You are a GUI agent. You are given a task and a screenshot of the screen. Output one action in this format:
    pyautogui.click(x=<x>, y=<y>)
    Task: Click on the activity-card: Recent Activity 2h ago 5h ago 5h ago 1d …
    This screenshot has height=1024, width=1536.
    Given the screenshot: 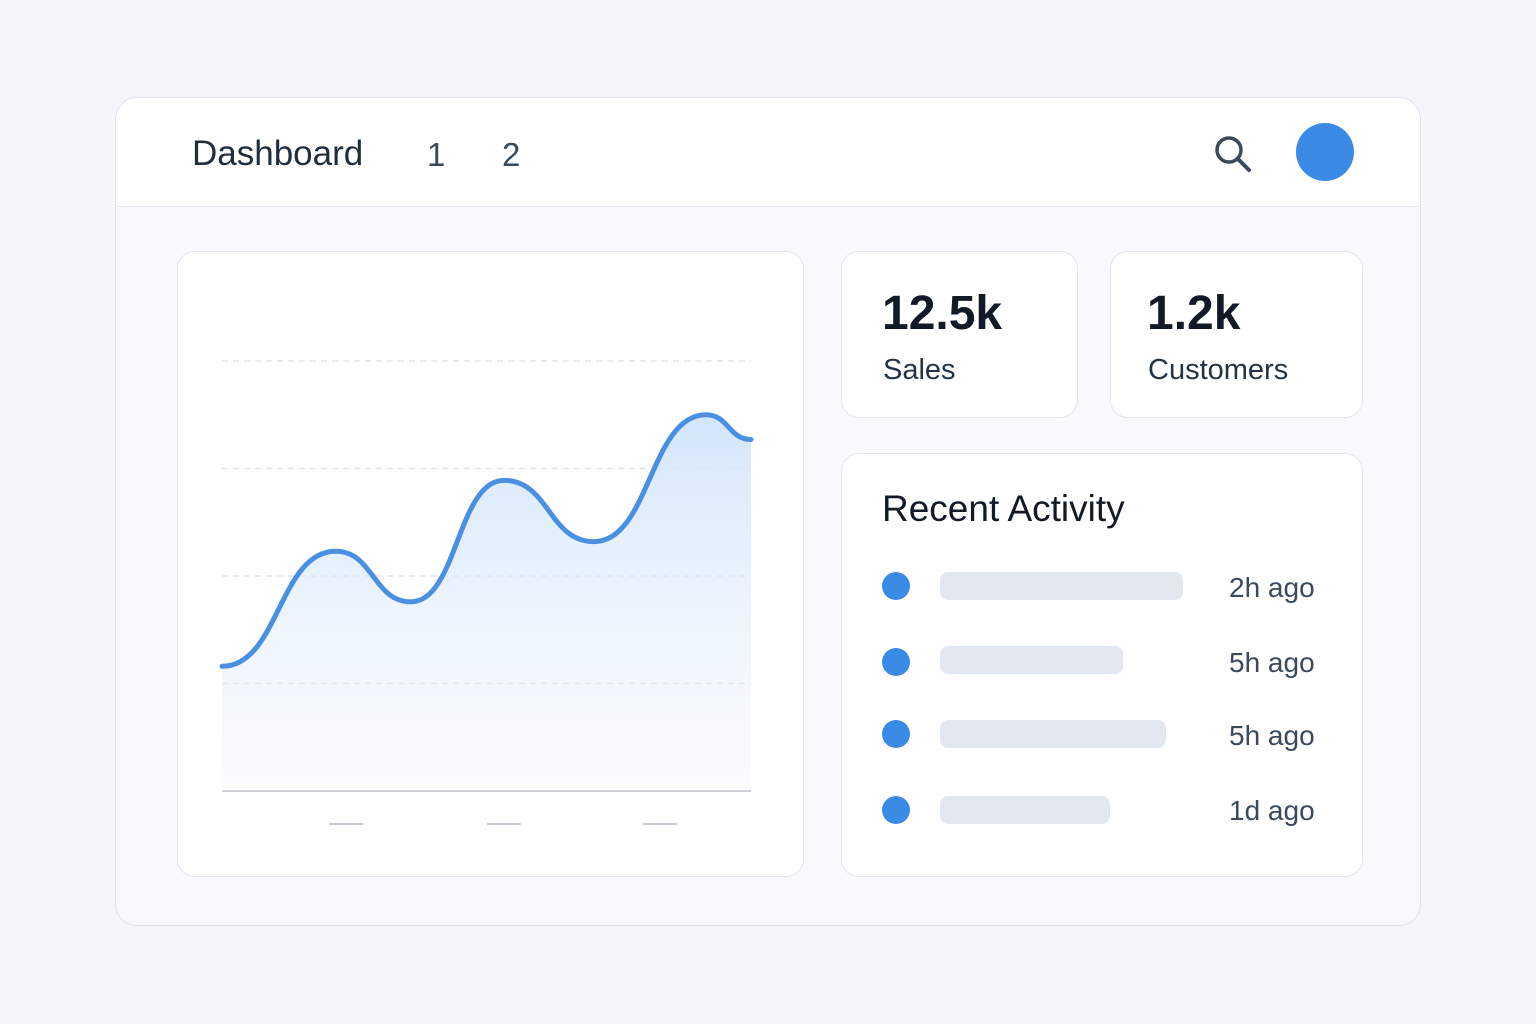 What is the action you would take?
    pyautogui.click(x=1102, y=665)
    